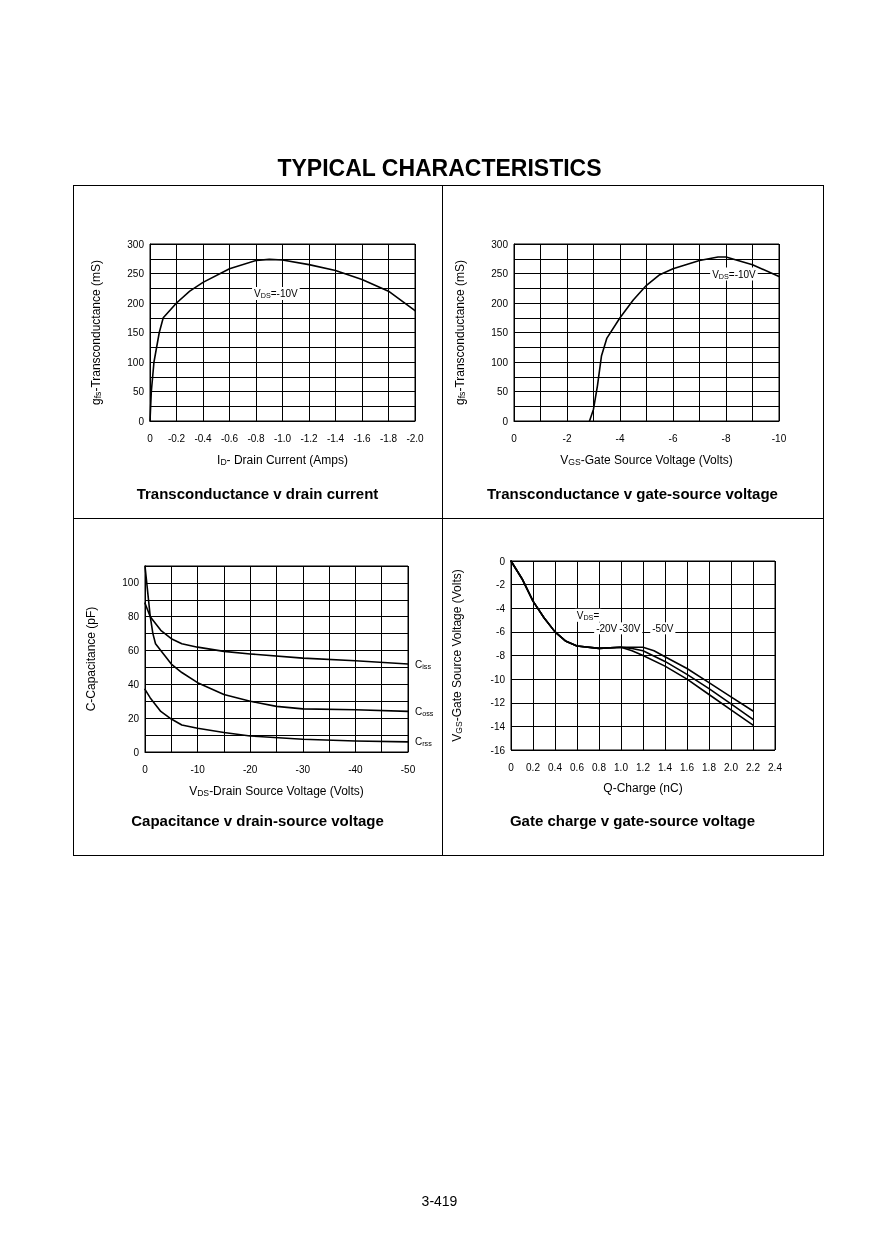 This screenshot has height=1240, width=879. Describe the element at coordinates (577, 767) in the screenshot. I see `x-tick-label: 0.6` at that location.